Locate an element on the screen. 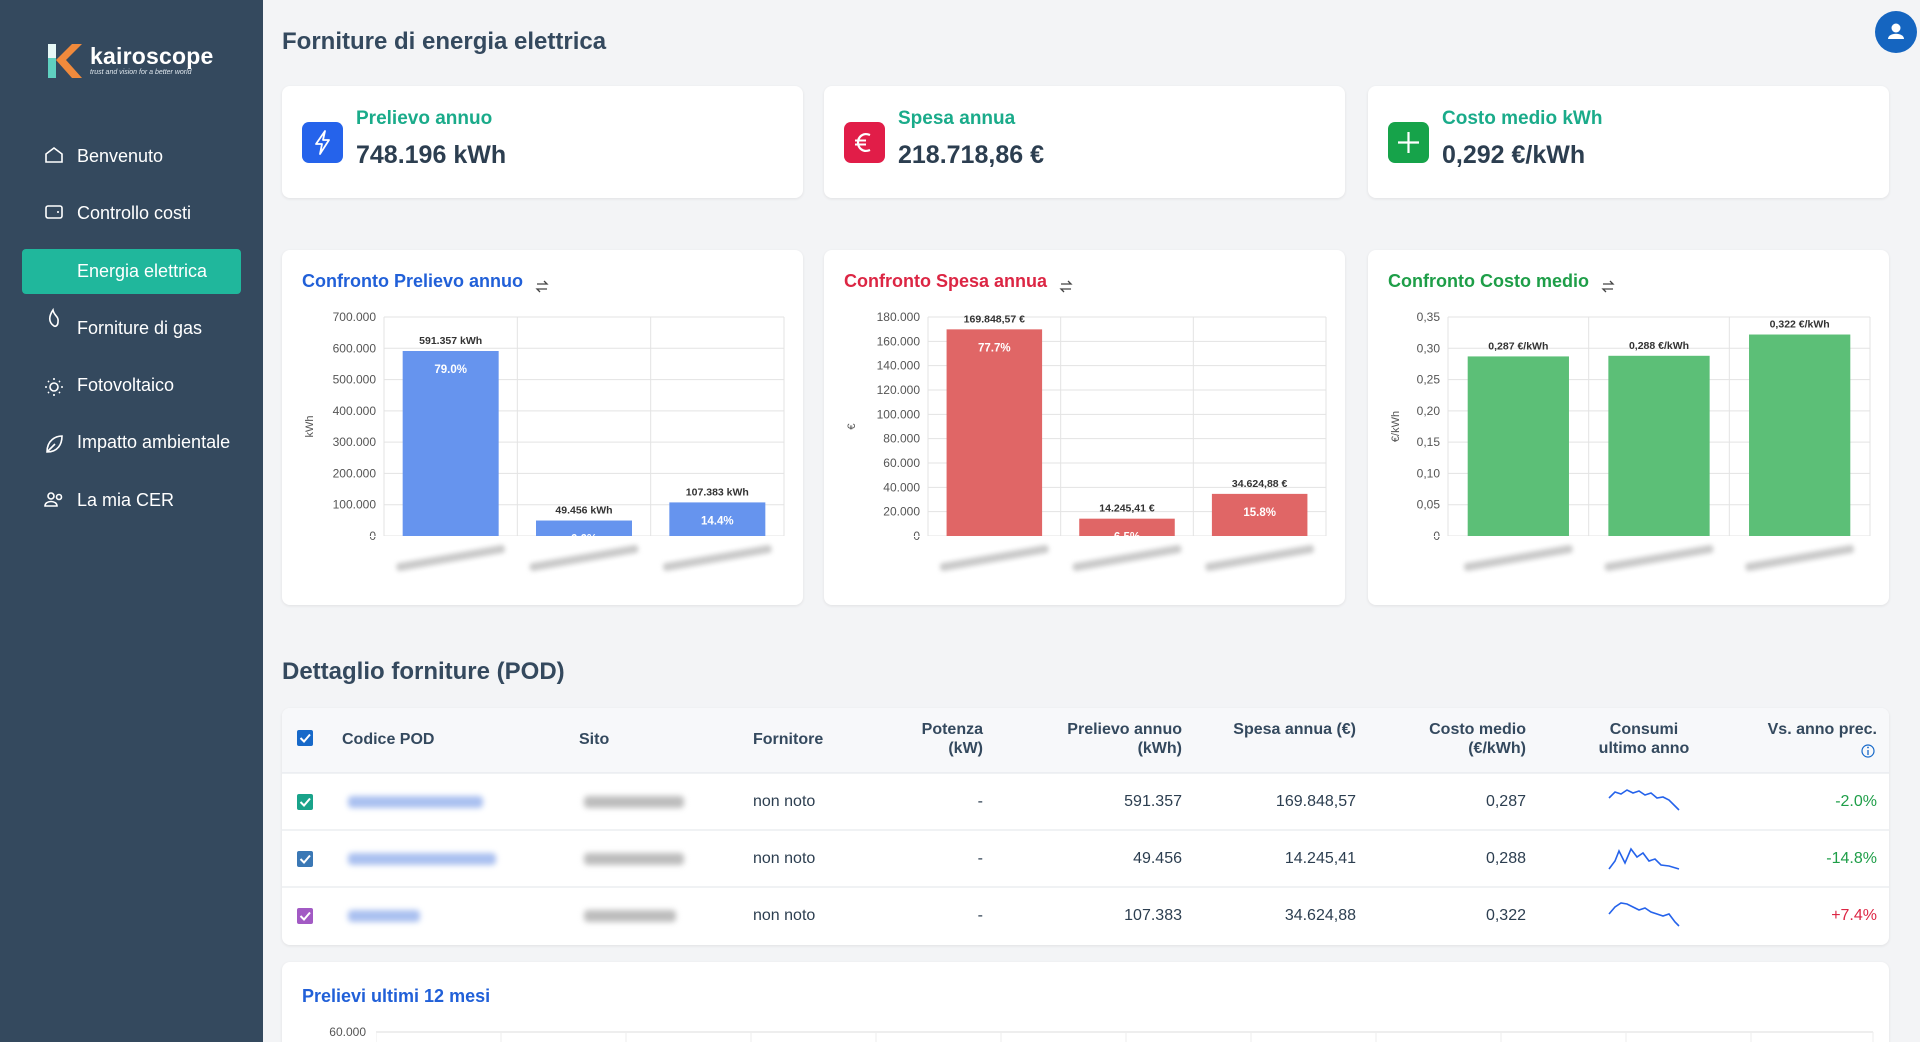 The image size is (1920, 1042). y-tick-label: 500.000 is located at coordinates (355, 380).